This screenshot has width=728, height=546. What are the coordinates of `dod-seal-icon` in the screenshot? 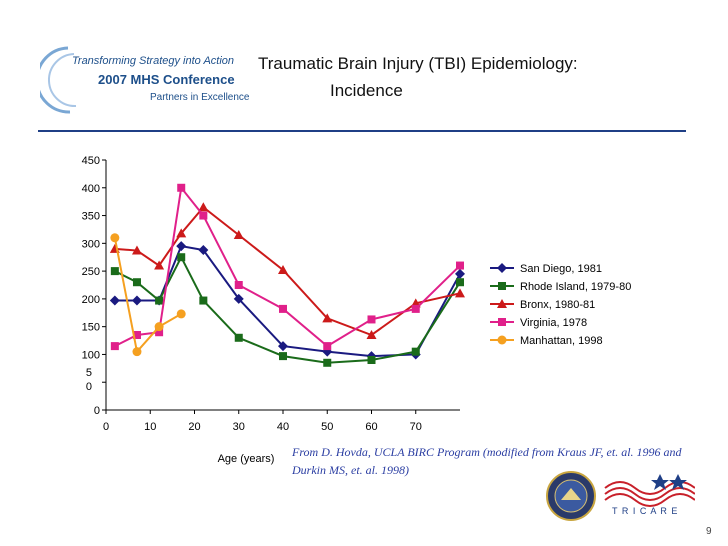 It's located at (571, 496).